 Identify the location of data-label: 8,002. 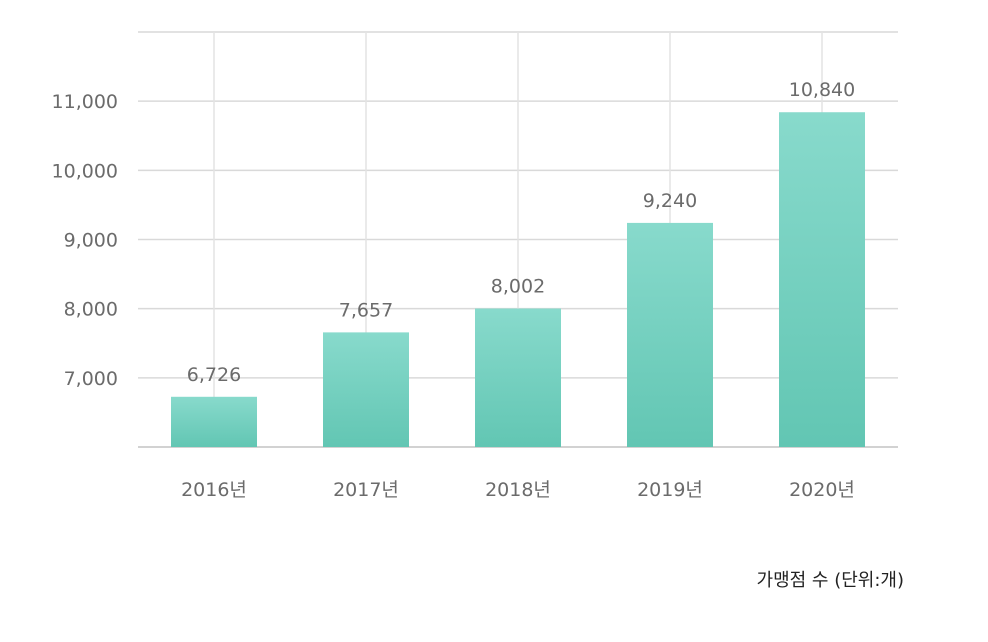
(518, 287).